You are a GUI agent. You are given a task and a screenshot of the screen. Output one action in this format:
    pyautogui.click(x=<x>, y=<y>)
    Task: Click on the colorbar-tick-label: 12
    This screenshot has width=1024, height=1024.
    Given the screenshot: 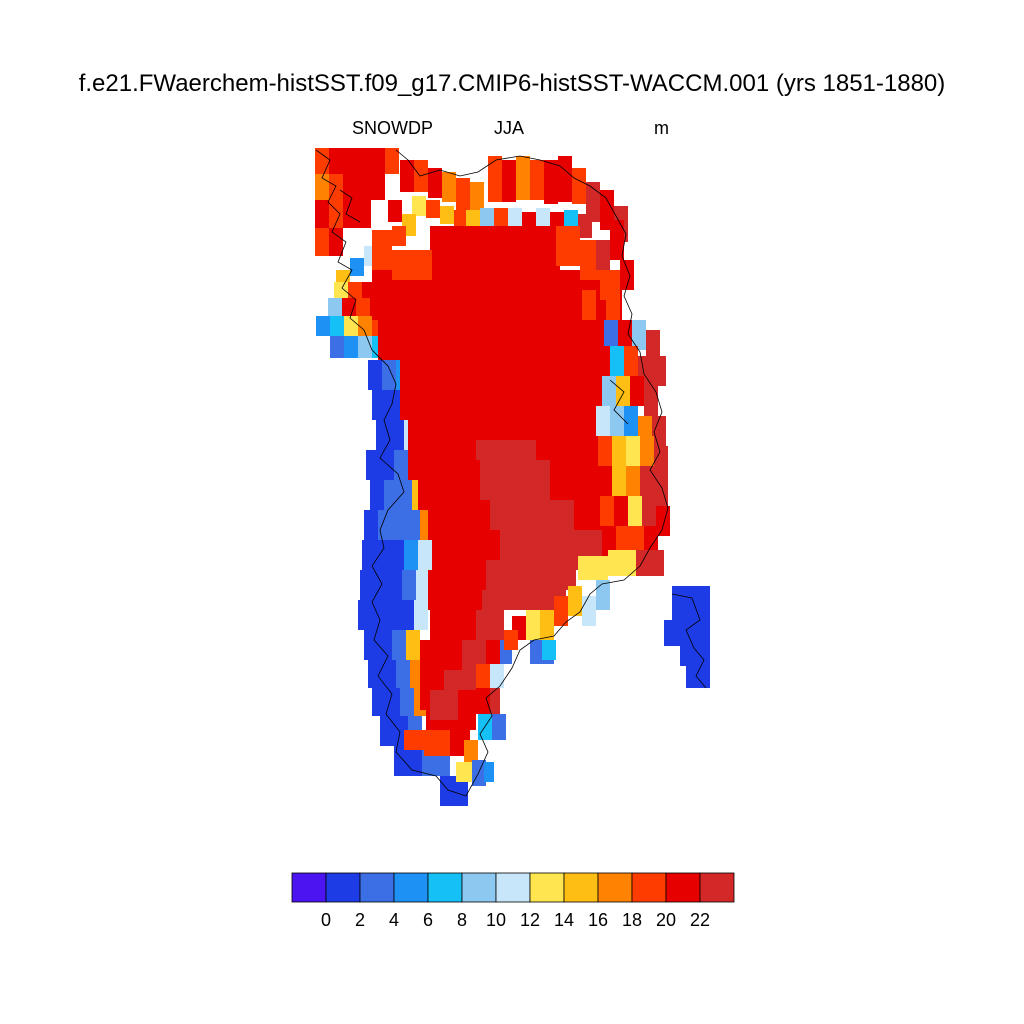 What is the action you would take?
    pyautogui.click(x=530, y=920)
    